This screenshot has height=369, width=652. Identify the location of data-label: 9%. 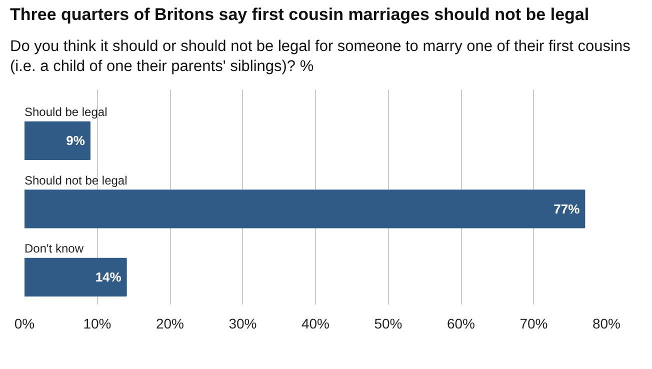
(76, 140).